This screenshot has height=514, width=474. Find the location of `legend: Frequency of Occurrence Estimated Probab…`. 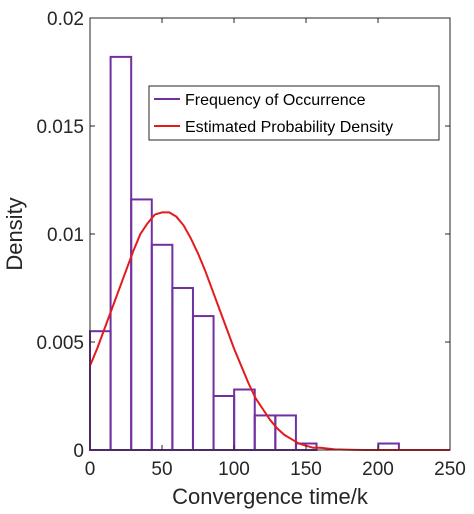

legend: Frequency of Occurrence Estimated Probab… is located at coordinates (294, 113).